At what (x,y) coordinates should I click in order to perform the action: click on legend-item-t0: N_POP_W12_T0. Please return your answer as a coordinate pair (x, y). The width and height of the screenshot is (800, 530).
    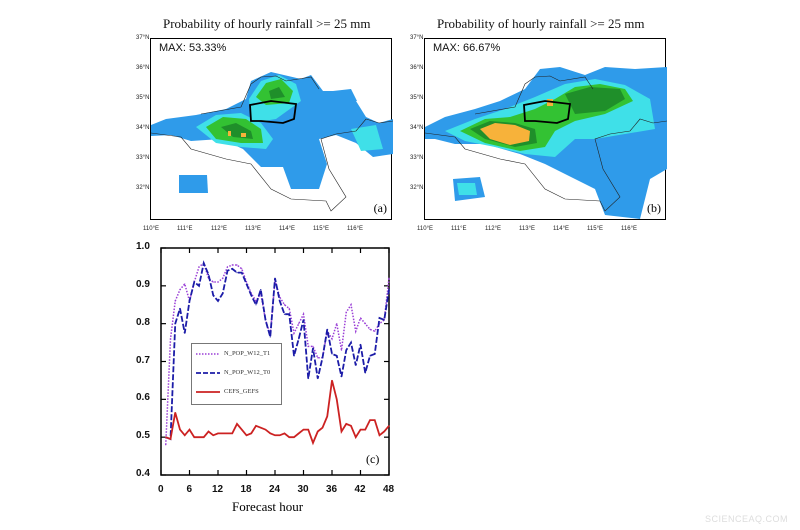
    Looking at the image, I should click on (233, 372).